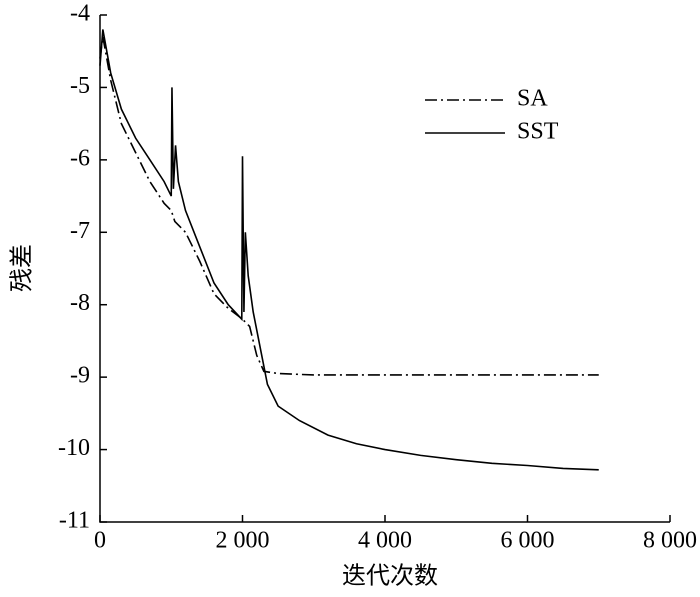  I want to click on legend-label: SST, so click(538, 132).